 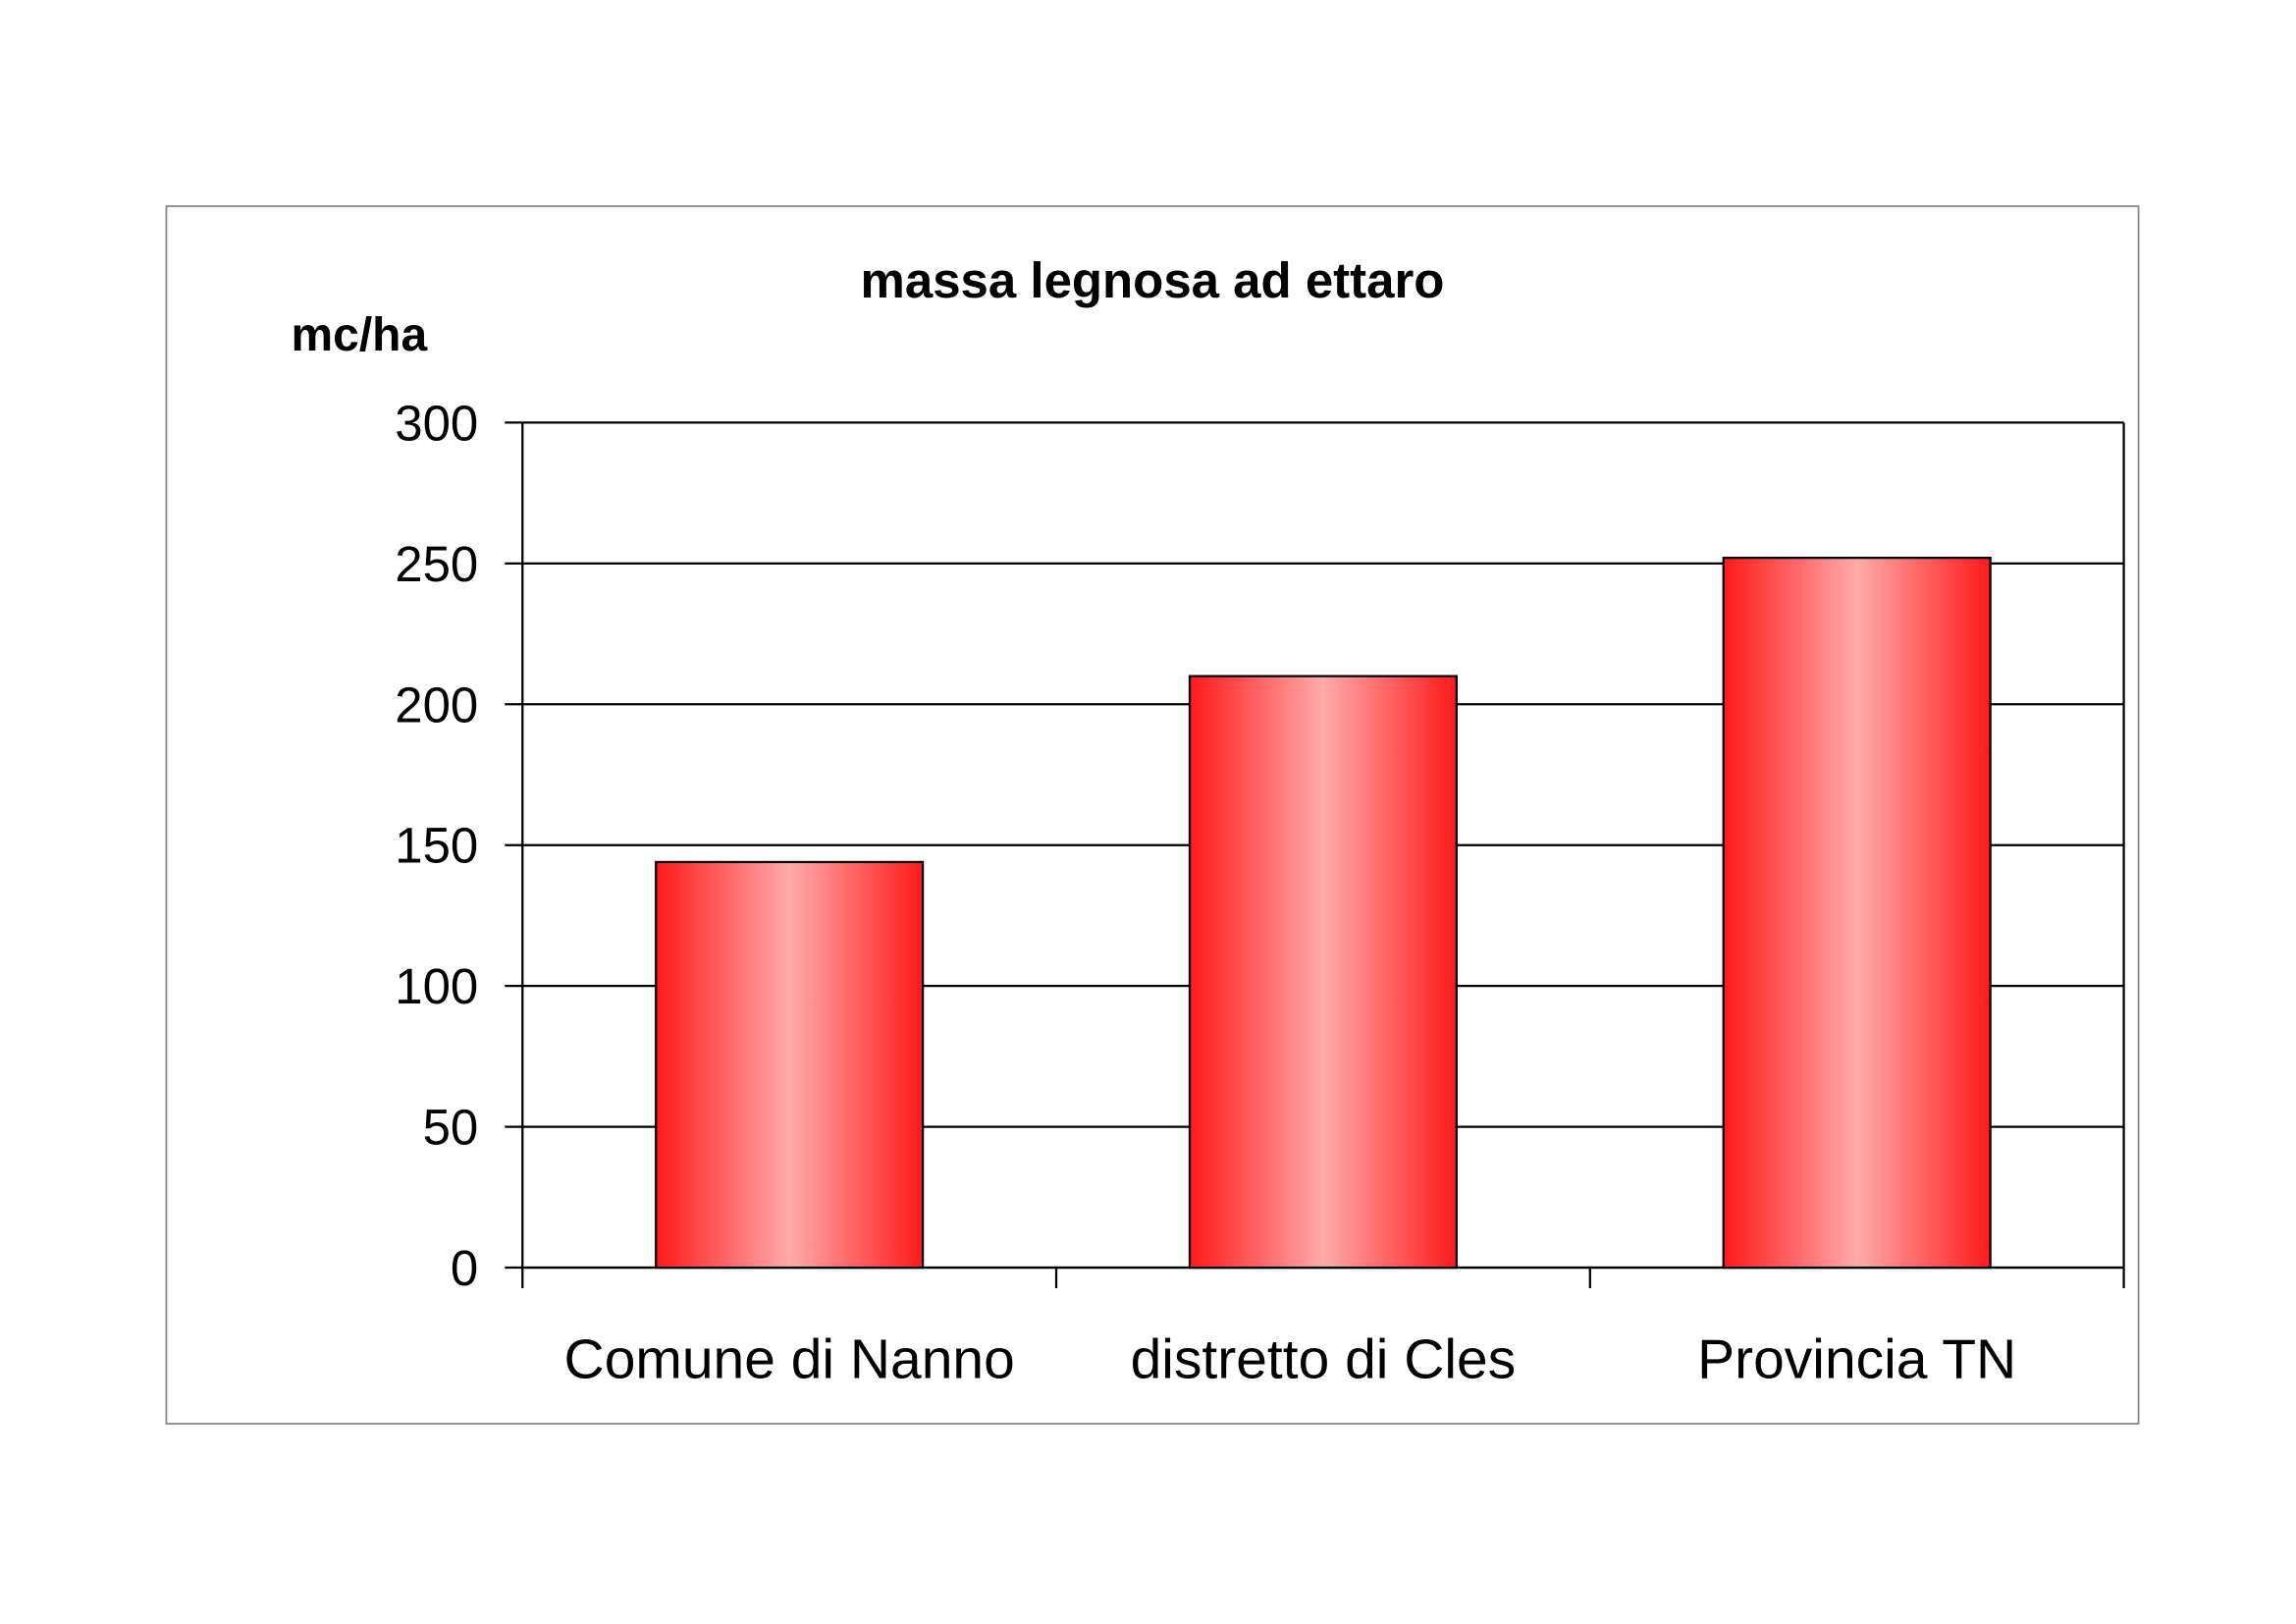 What do you see at coordinates (1324, 1359) in the screenshot?
I see `x-tick-label: distretto di Cles` at bounding box center [1324, 1359].